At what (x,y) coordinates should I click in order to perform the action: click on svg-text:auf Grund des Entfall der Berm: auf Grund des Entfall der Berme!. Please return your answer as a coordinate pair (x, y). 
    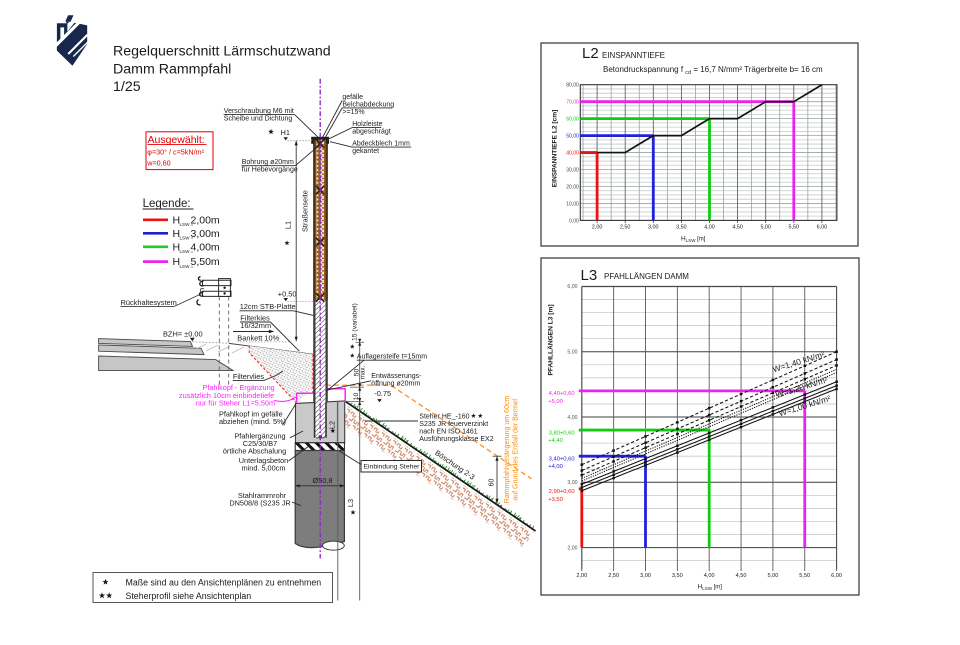
    Looking at the image, I should click on (515, 449).